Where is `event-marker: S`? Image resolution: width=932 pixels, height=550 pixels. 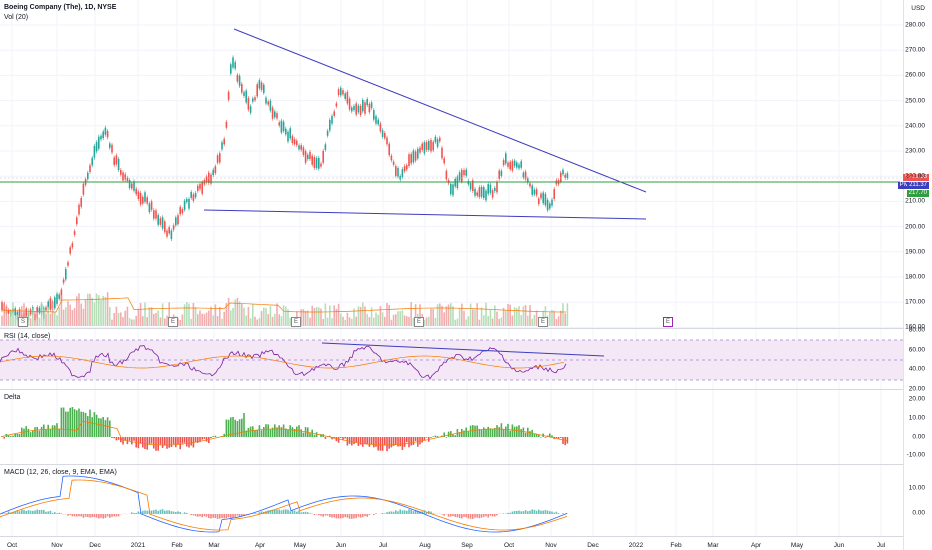 event-marker: S is located at coordinates (23, 322).